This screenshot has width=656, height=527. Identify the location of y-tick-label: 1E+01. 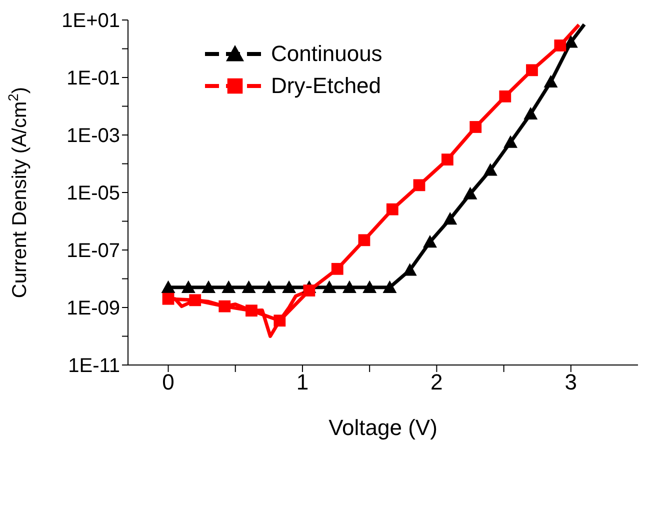
(91, 21).